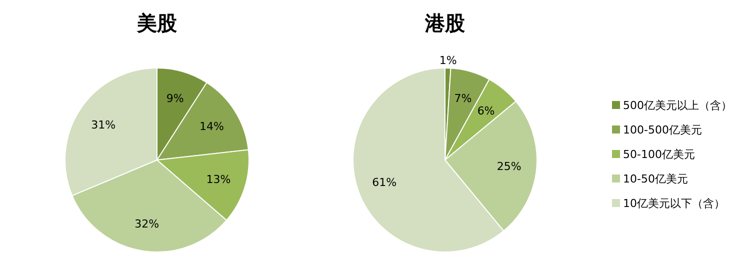 The width and height of the screenshot is (752, 279). What do you see at coordinates (445, 23) in the screenshot?
I see `chart-title: 港股` at bounding box center [445, 23].